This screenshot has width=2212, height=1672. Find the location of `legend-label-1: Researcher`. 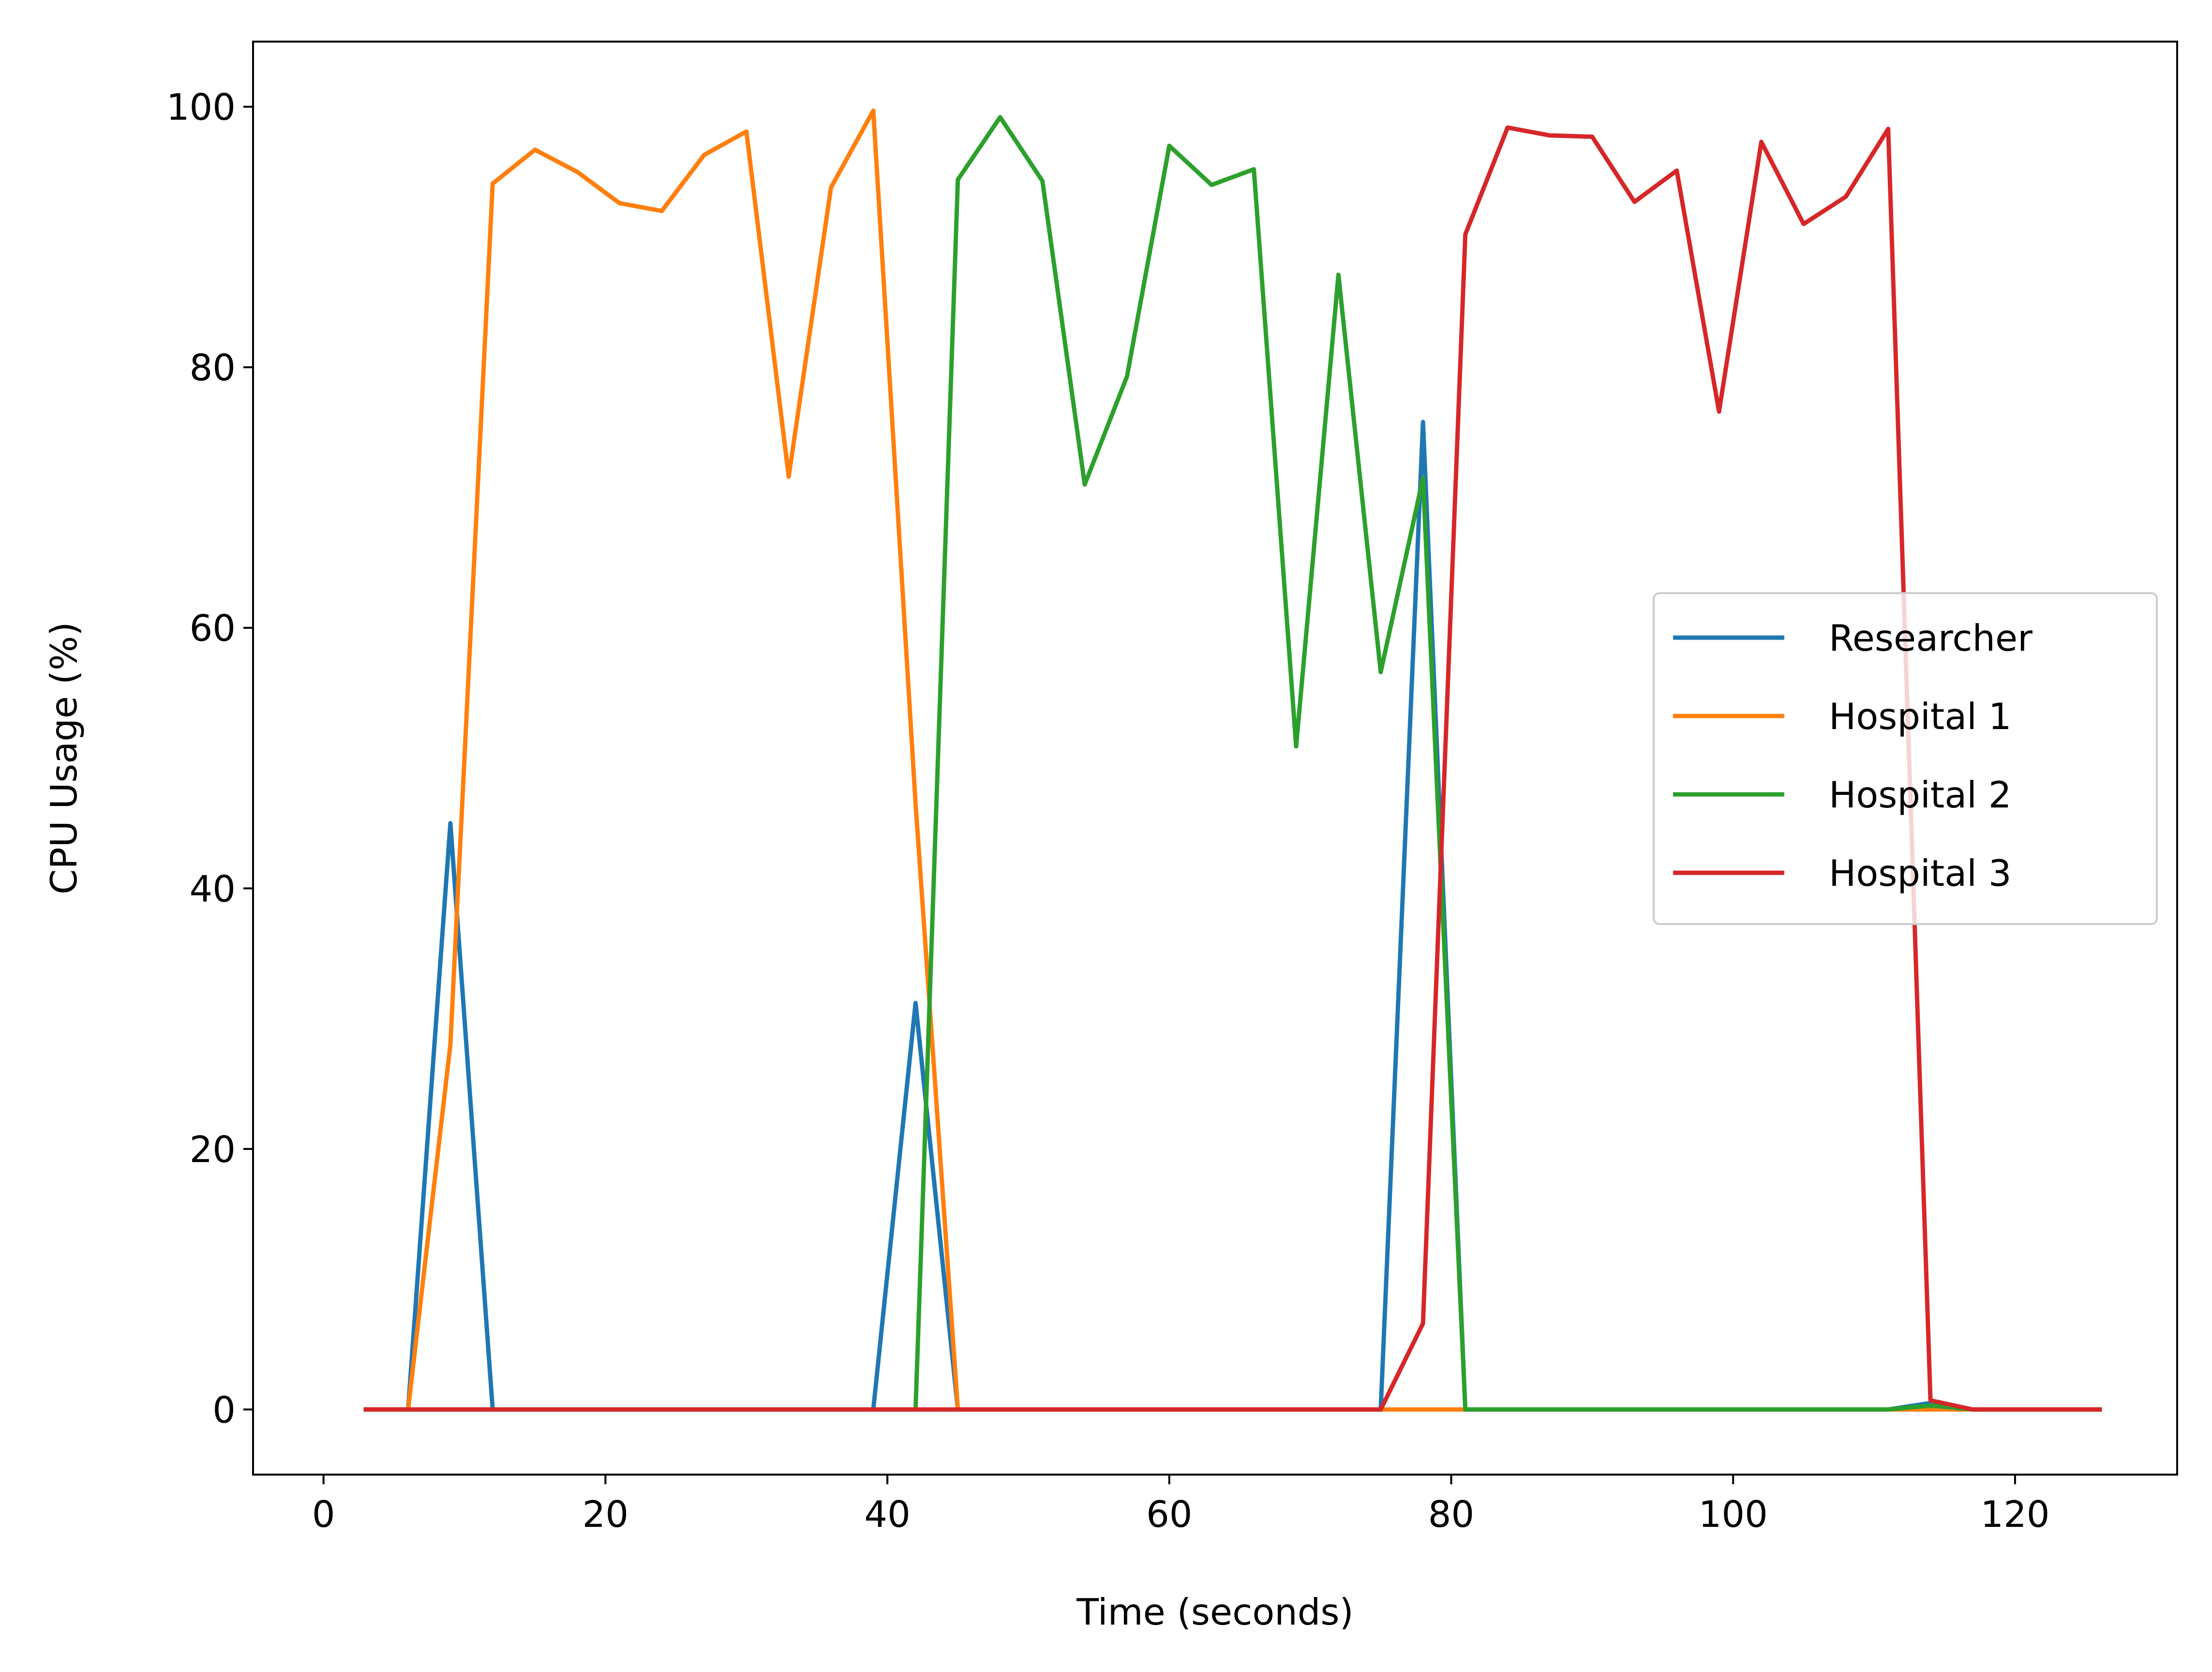

legend-label-1: Researcher is located at coordinates (1931, 638).